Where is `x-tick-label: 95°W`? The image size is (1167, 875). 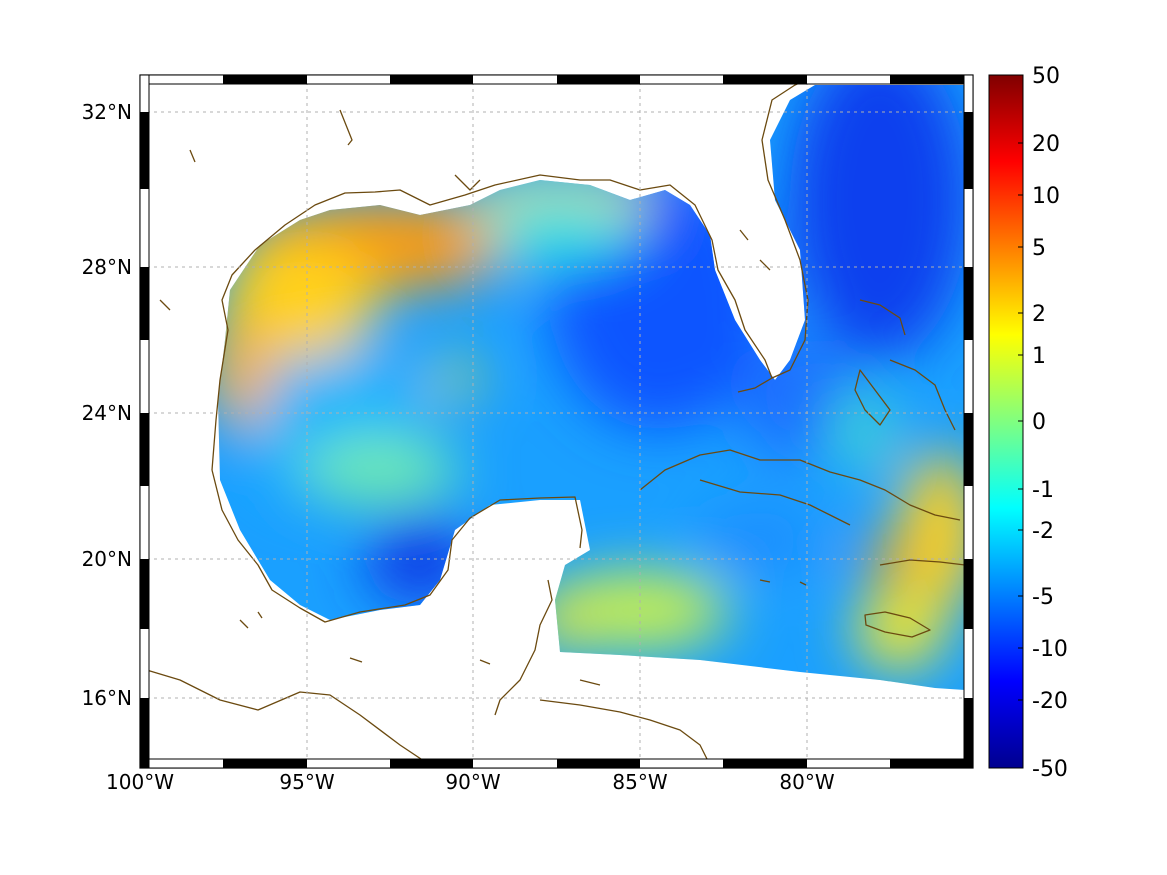
x-tick-label: 95°W is located at coordinates (306, 782).